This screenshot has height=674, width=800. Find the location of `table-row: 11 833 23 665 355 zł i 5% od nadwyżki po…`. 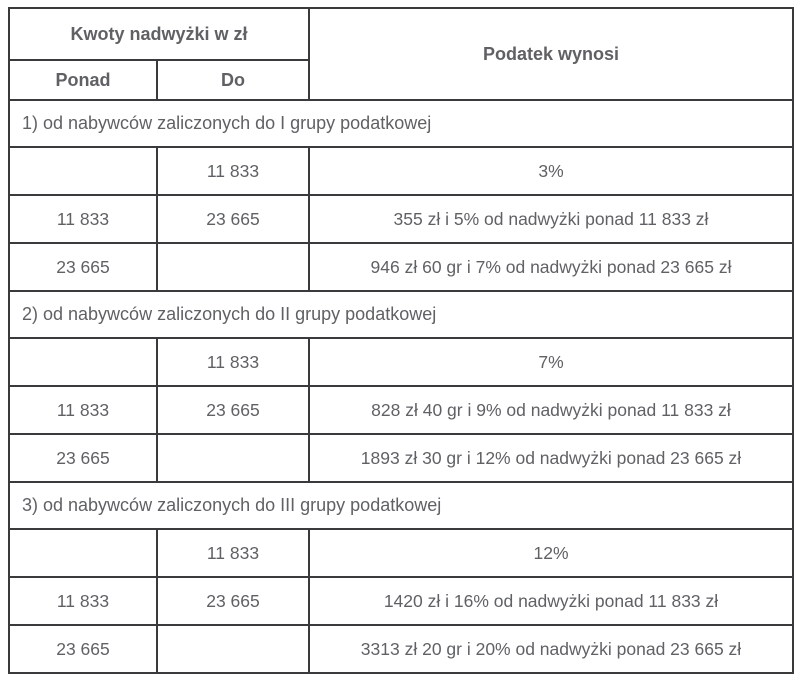

table-row: 11 833 23 665 355 zł i 5% od nadwyżki po… is located at coordinates (401, 219).